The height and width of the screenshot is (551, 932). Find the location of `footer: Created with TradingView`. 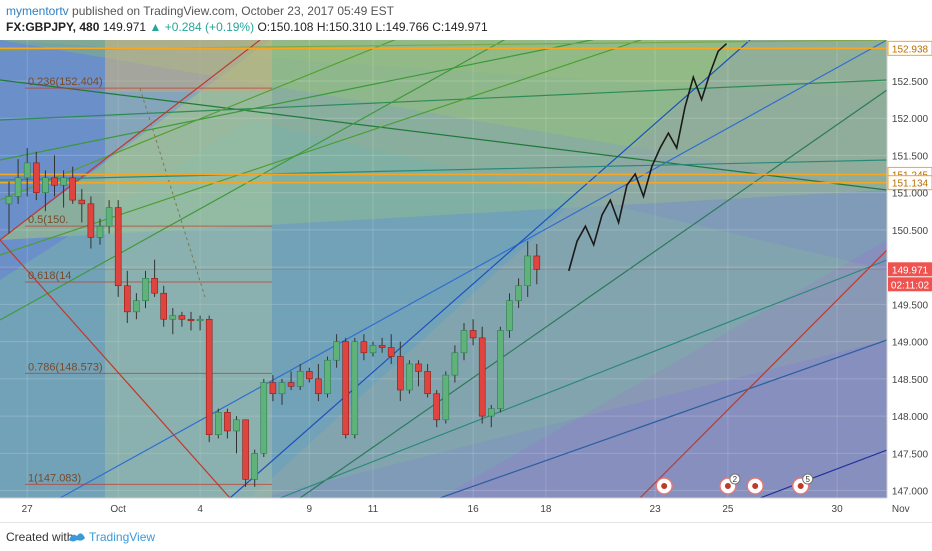

footer: Created with TradingView is located at coordinates (466, 536).